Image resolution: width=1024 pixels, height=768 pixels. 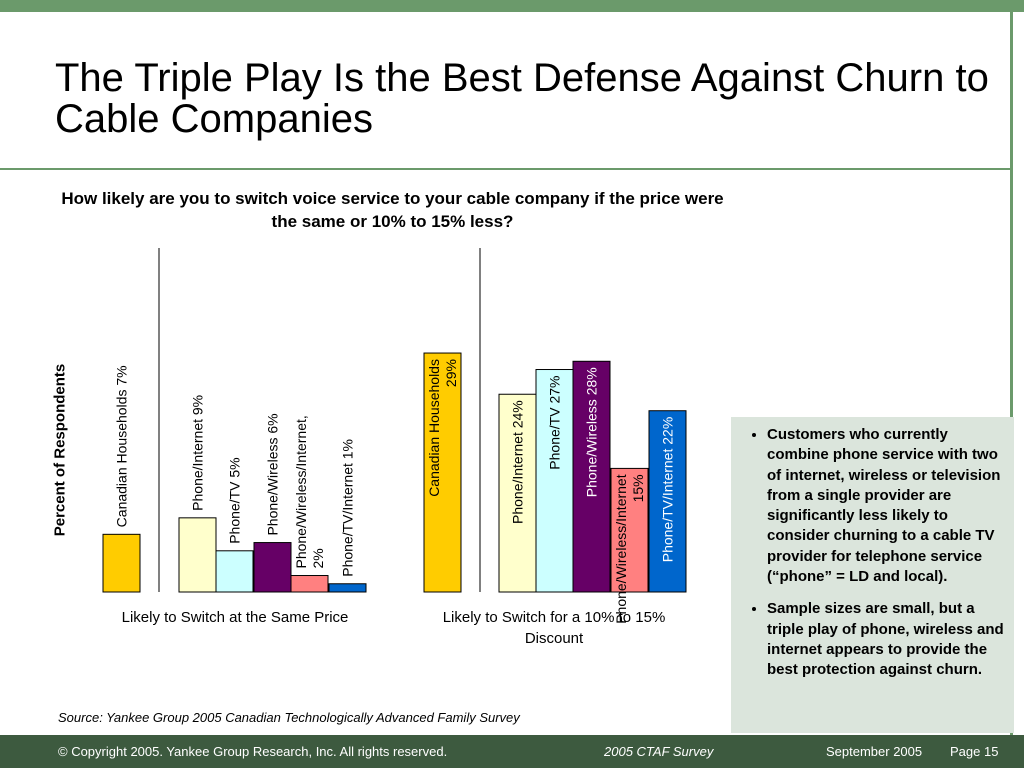 I want to click on bar-label-line: Phone/TV 5%, so click(x=234, y=500).